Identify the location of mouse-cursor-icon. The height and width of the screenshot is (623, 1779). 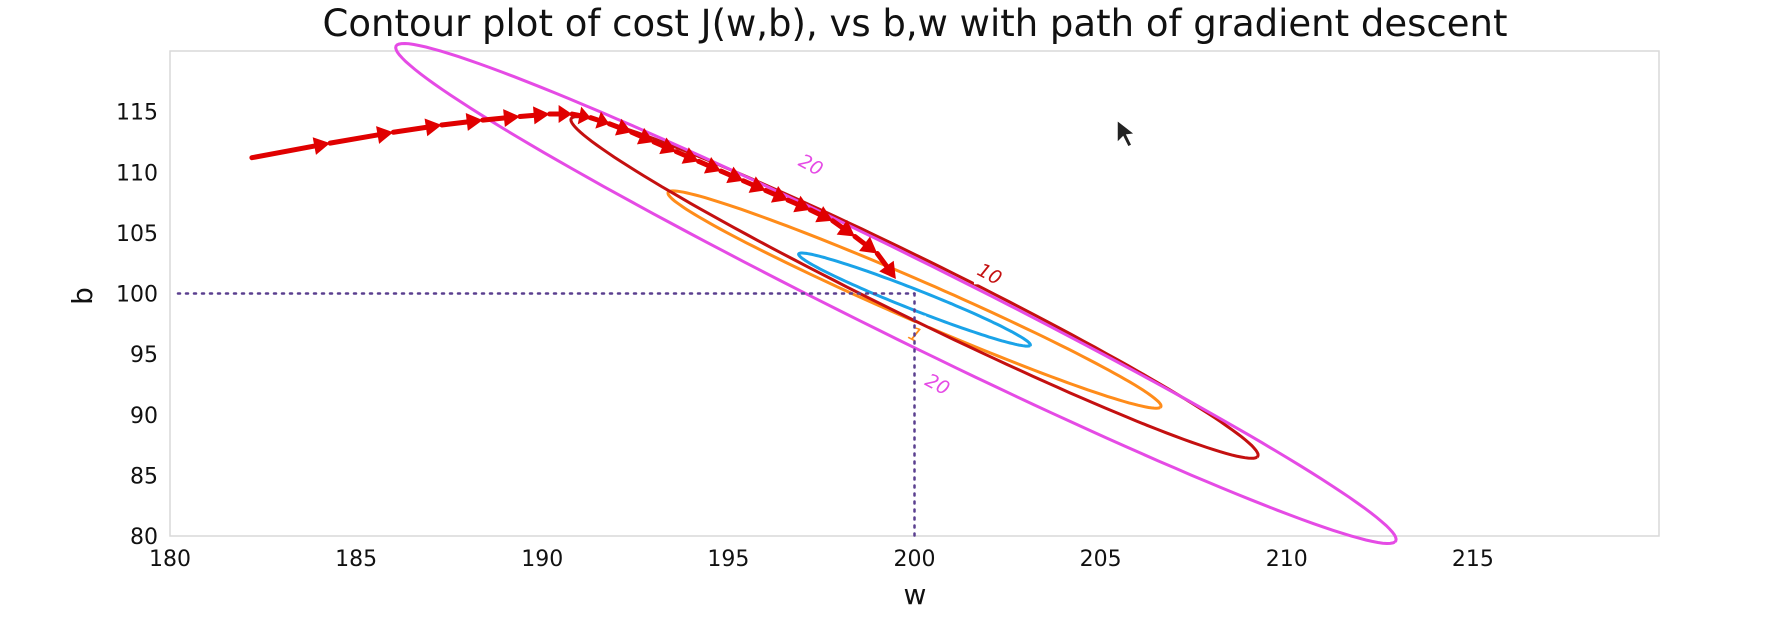
(1126, 133).